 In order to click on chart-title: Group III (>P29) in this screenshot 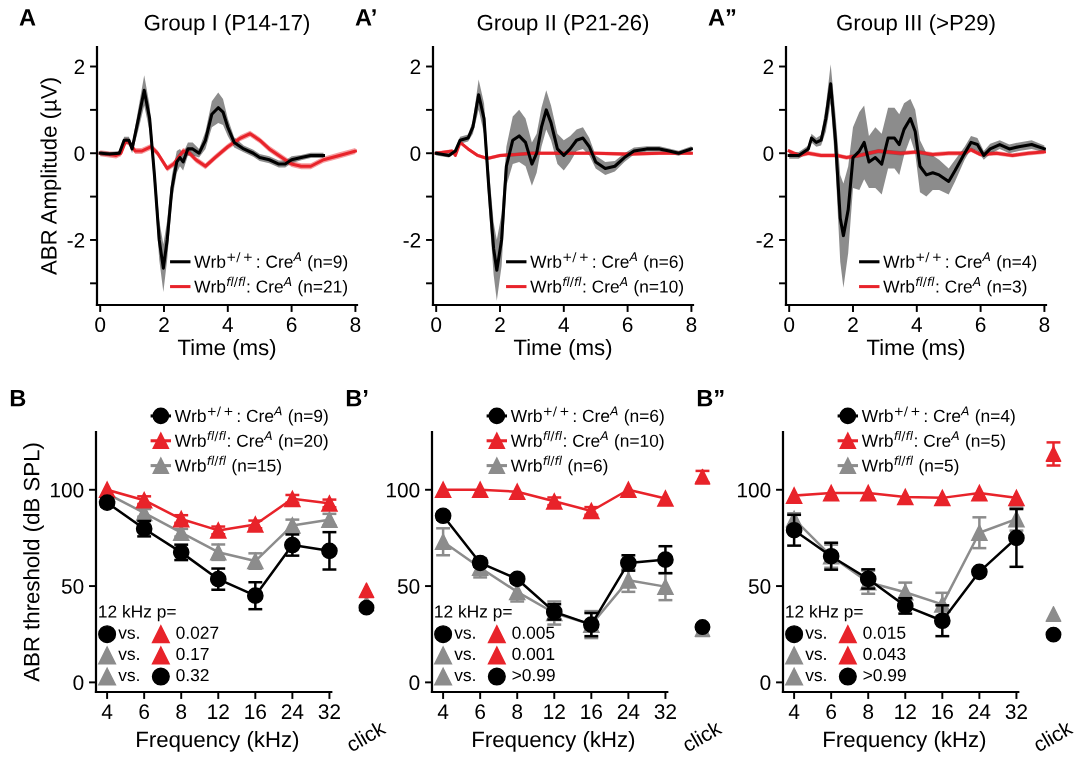, I will do `click(916, 24)`.